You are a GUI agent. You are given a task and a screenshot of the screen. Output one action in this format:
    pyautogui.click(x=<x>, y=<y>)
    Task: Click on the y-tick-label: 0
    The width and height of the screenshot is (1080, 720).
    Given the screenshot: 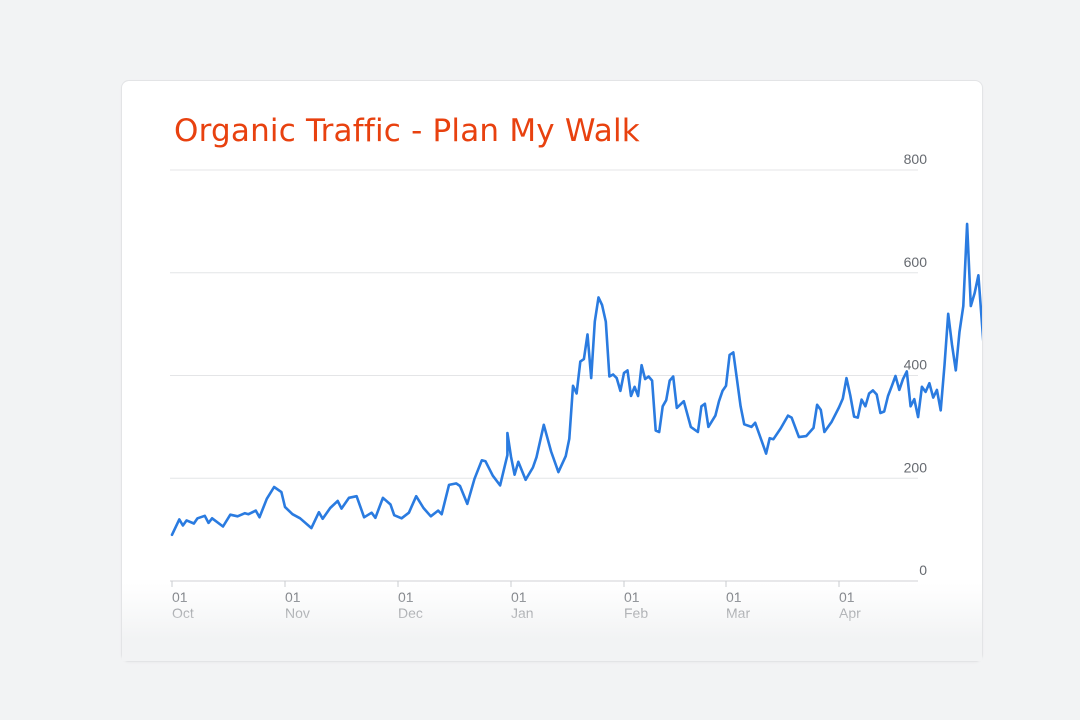 What is the action you would take?
    pyautogui.click(x=923, y=570)
    